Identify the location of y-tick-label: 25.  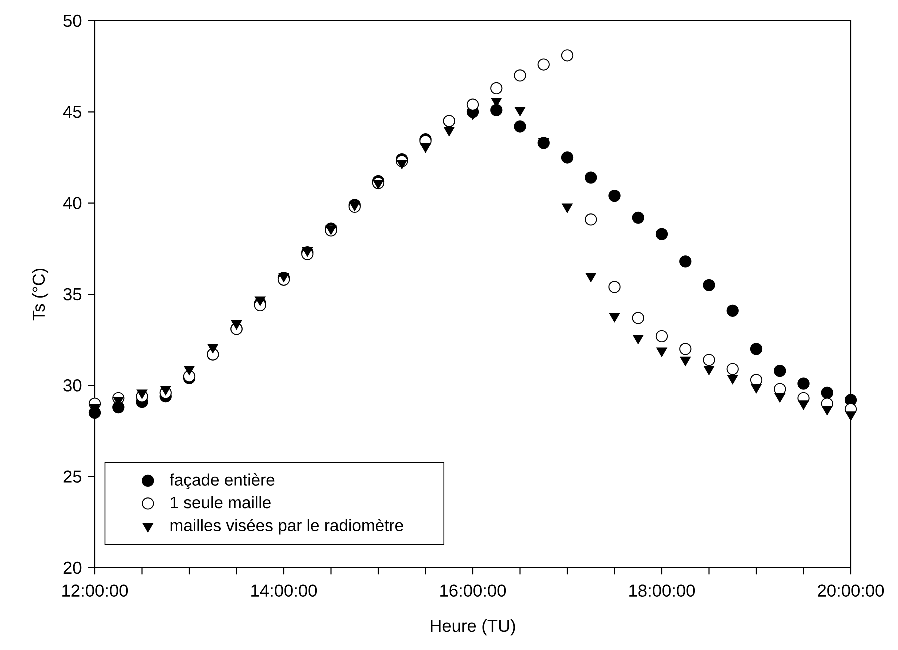
(73, 476).